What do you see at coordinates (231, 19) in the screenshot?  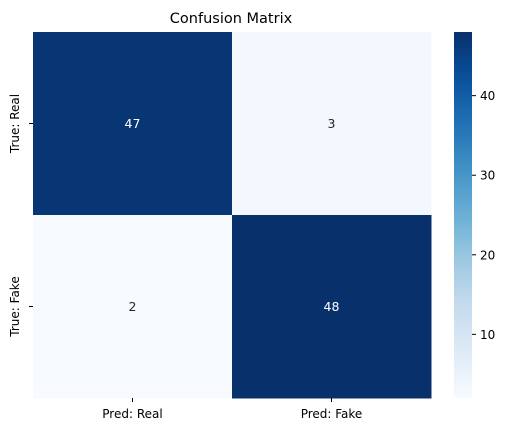 I see `chart-title: Confusion Matrix` at bounding box center [231, 19].